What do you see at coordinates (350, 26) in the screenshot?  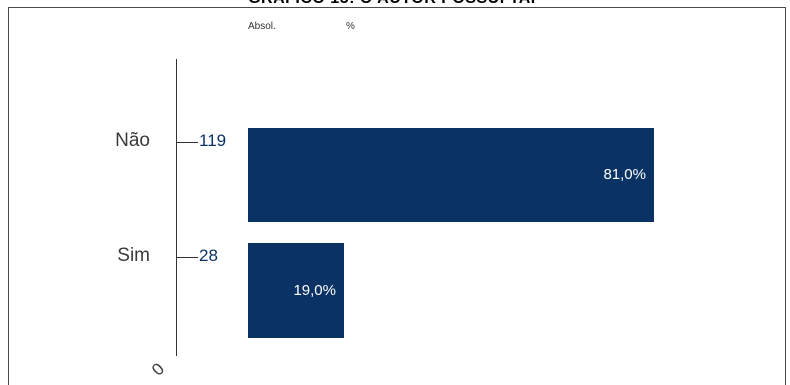 I see `column-header-percent: %` at bounding box center [350, 26].